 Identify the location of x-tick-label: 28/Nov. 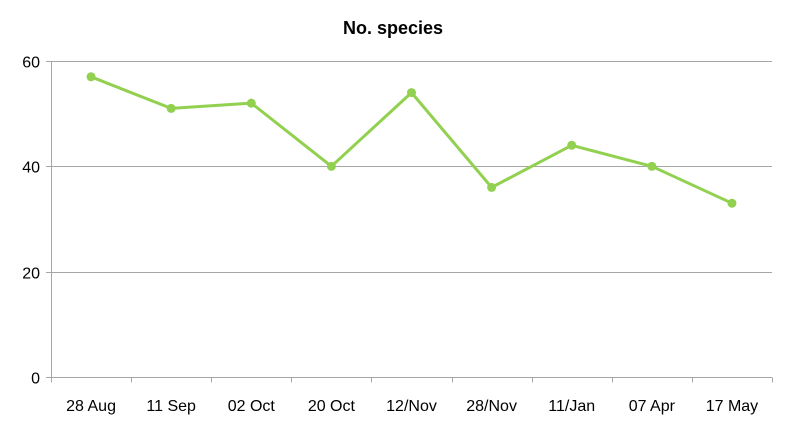
(491, 406).